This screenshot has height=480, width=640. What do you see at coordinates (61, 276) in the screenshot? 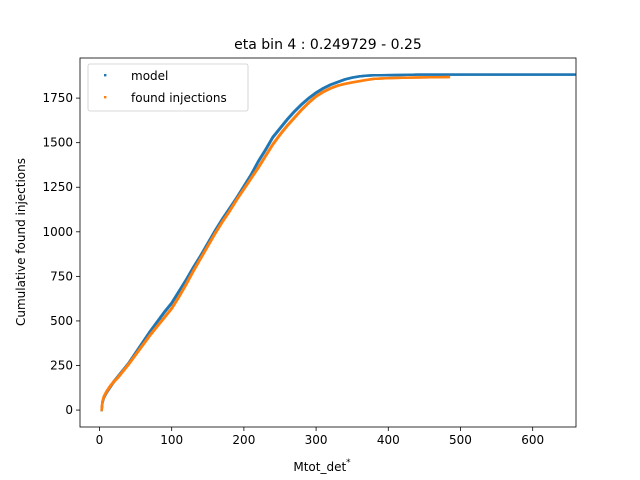
I see `y-tick-label: 750` at bounding box center [61, 276].